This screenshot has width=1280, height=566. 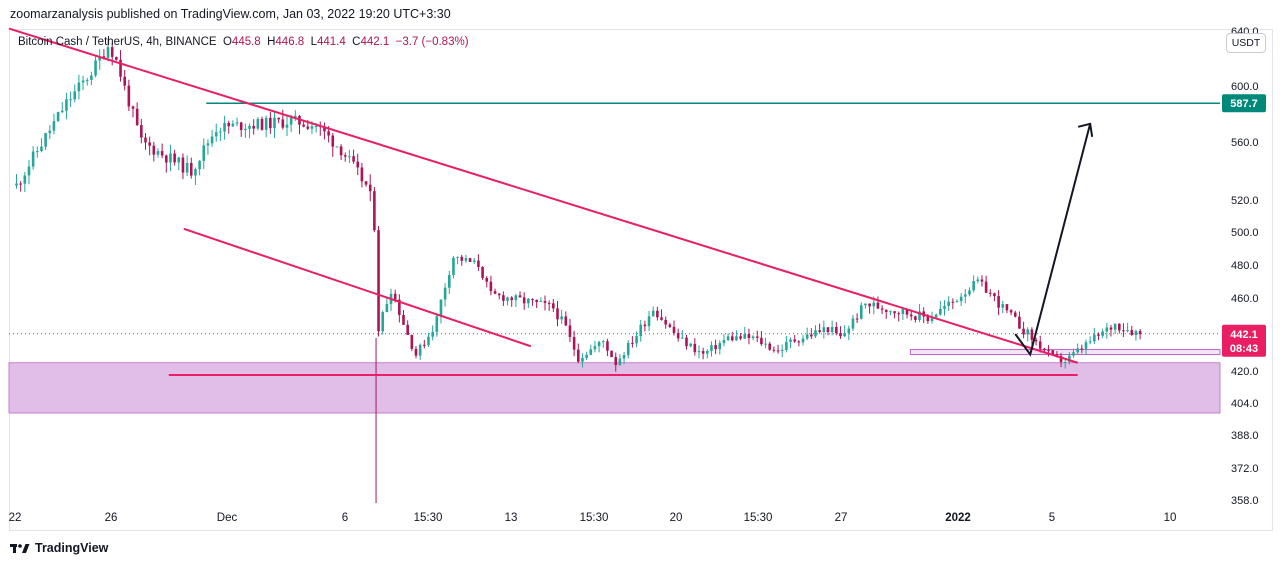 I want to click on close-value: 442.1, so click(x=375, y=42).